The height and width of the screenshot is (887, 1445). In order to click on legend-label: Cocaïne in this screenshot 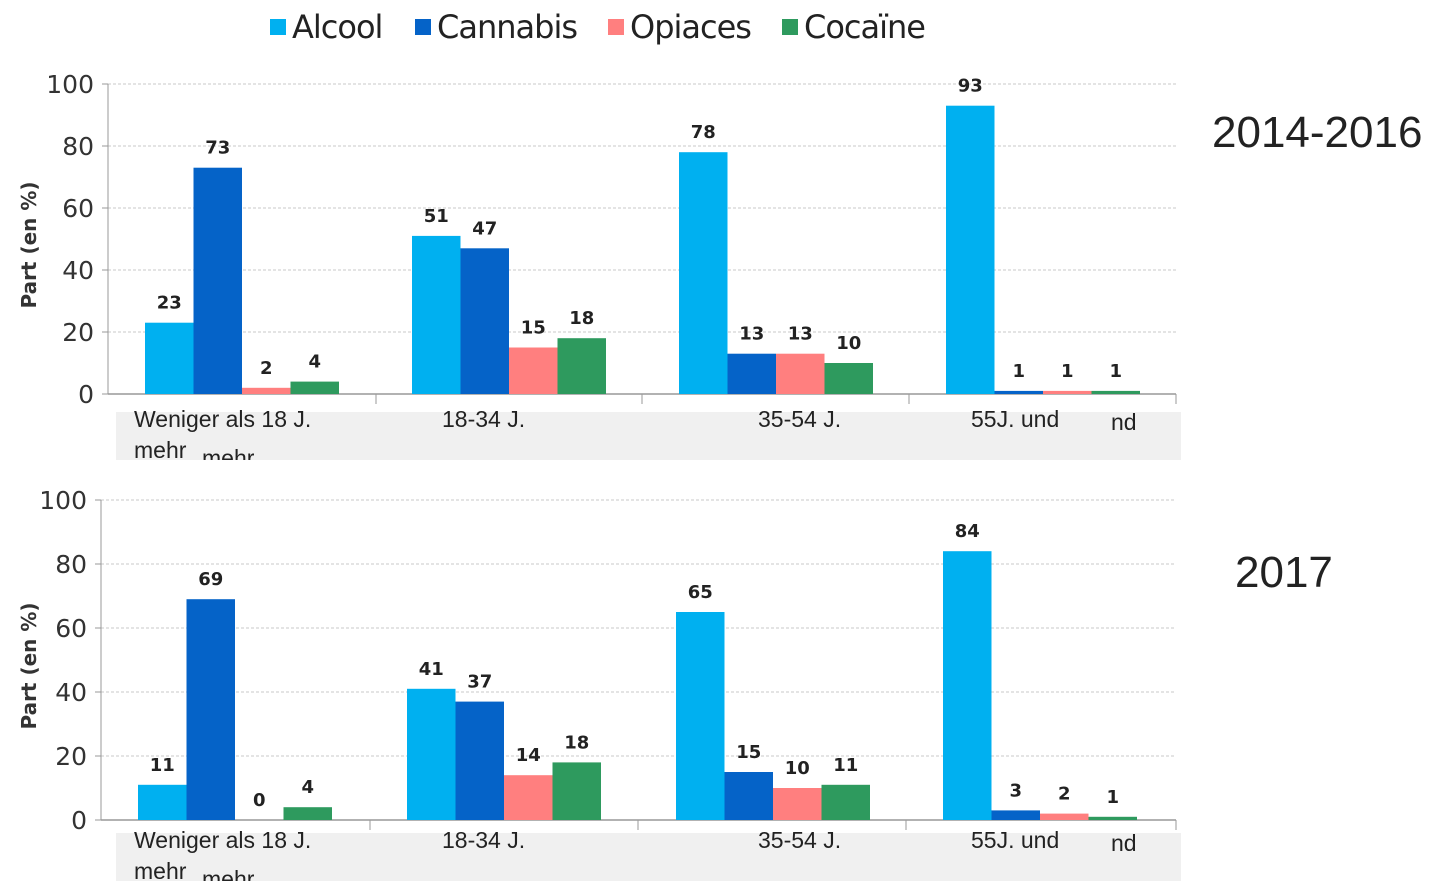, I will do `click(865, 27)`.